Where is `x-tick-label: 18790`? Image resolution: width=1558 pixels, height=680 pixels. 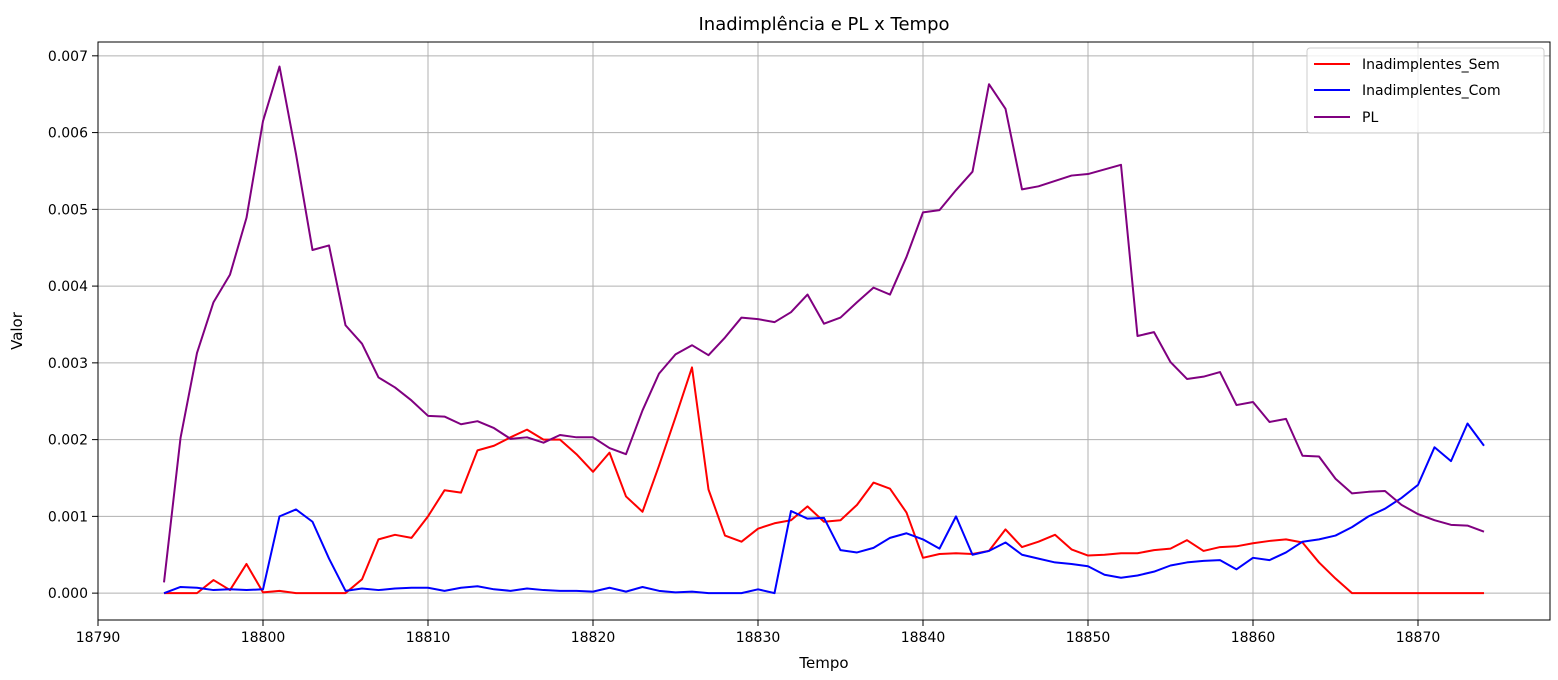
x-tick-label: 18790 is located at coordinates (98, 638).